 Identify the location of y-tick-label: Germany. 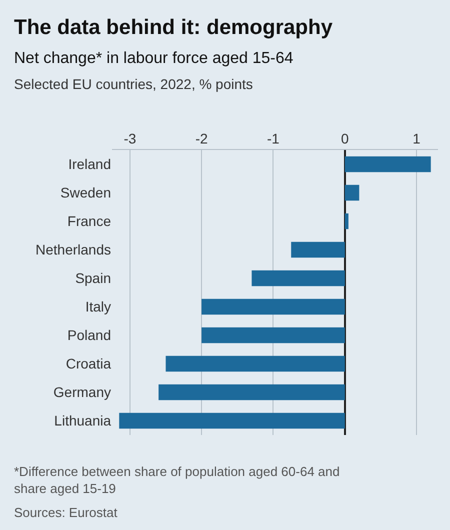
(82, 392).